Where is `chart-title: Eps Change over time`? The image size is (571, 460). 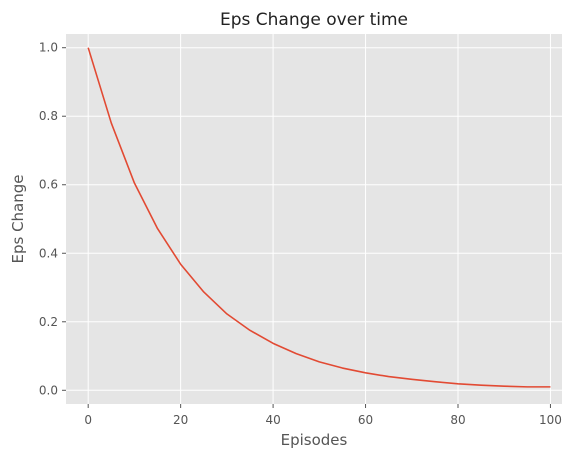 chart-title: Eps Change over time is located at coordinates (314, 20).